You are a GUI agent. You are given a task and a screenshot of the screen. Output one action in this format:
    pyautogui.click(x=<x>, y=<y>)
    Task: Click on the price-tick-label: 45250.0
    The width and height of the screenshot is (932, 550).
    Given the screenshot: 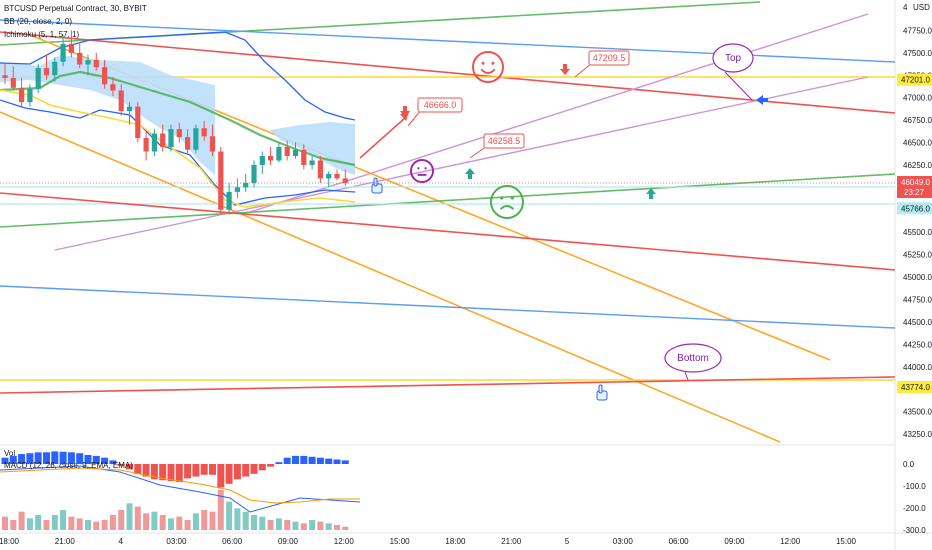 What is the action you would take?
    pyautogui.click(x=917, y=255)
    